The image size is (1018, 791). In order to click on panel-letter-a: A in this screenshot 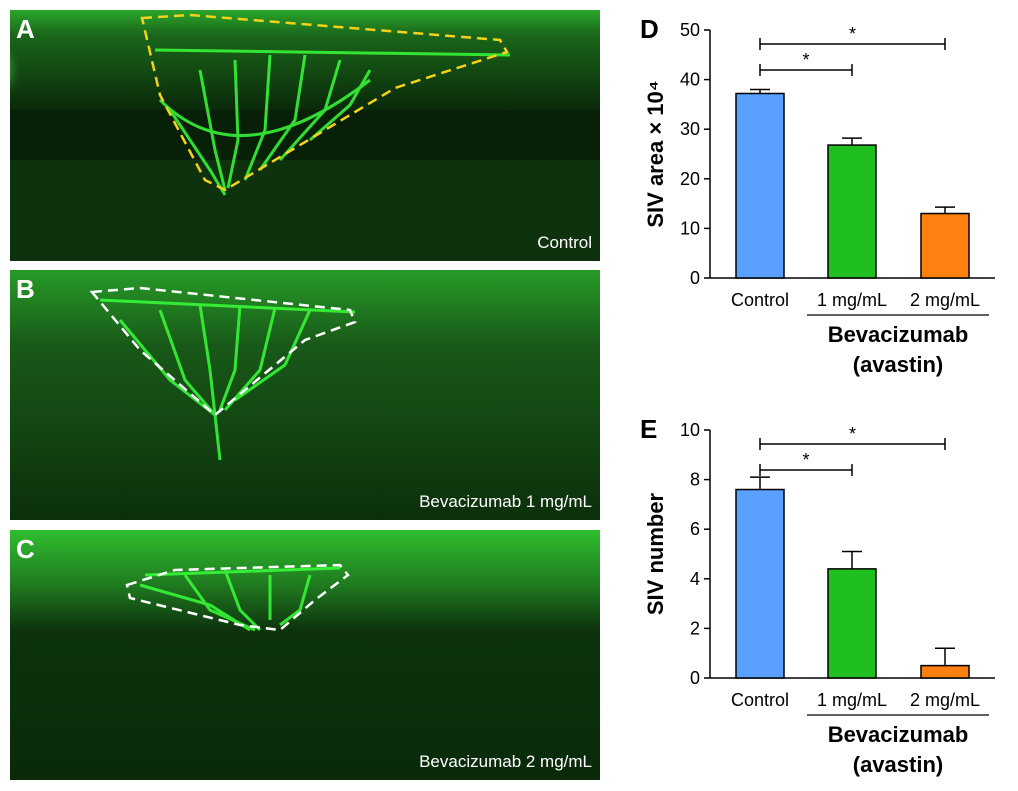, I will do `click(25, 29)`.